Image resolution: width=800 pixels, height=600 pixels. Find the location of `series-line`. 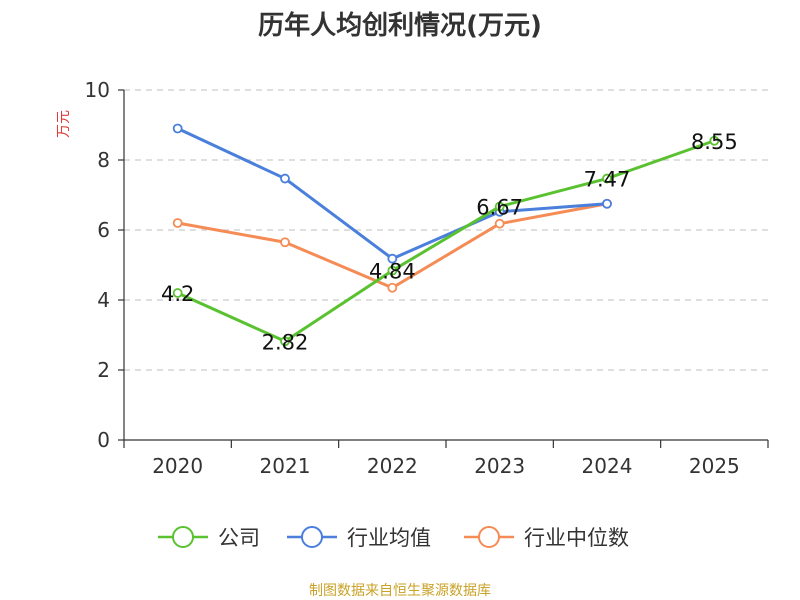

series-line is located at coordinates (392, 194).